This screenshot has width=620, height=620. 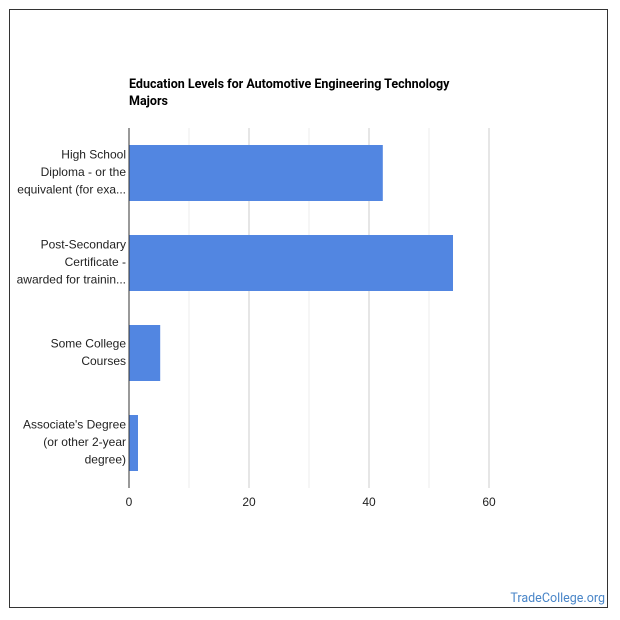 What do you see at coordinates (129, 502) in the screenshot?
I see `x-tick-label: 0` at bounding box center [129, 502].